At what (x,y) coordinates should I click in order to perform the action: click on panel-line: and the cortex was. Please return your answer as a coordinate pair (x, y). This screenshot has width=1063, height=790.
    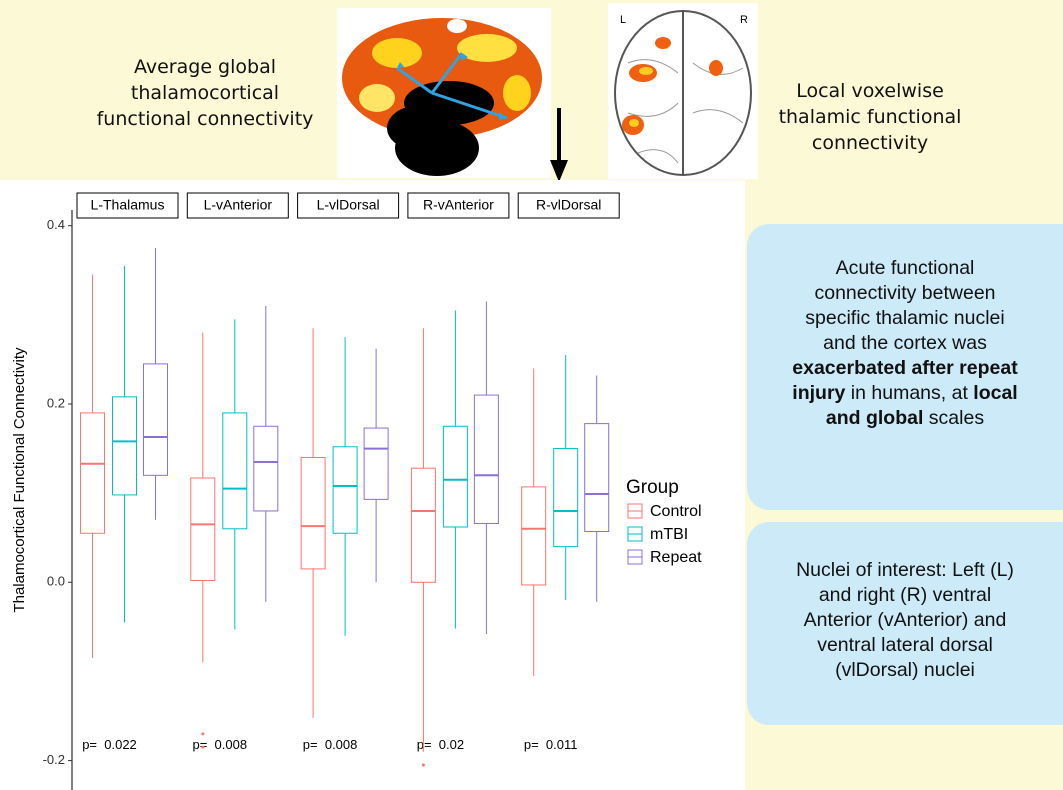
    Looking at the image, I should click on (905, 343).